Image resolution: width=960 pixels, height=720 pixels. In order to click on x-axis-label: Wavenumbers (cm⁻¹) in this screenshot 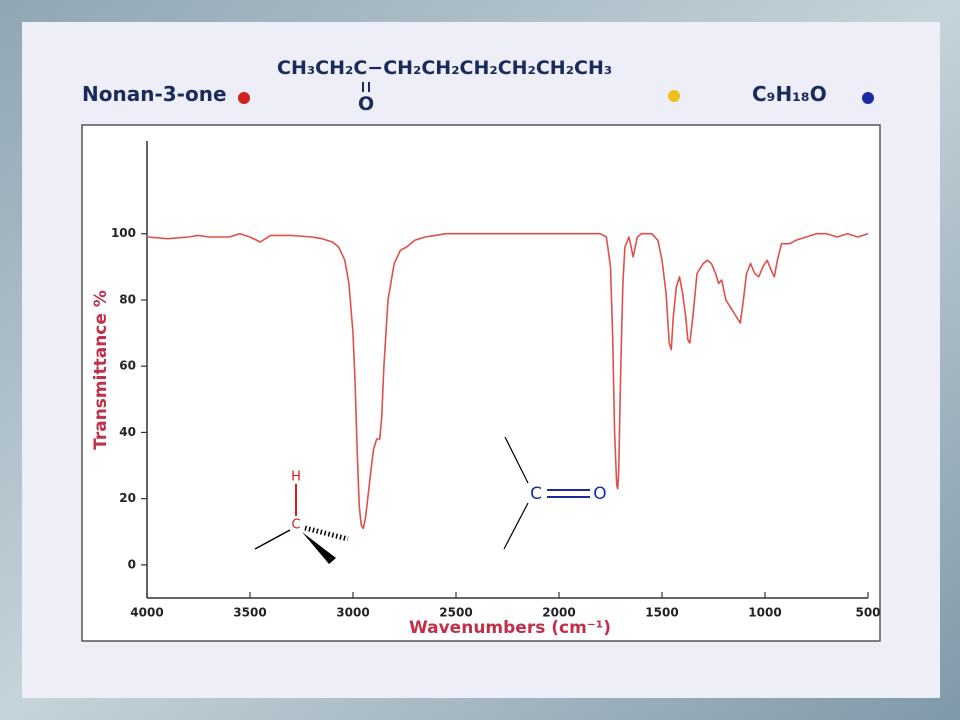, I will do `click(510, 628)`.